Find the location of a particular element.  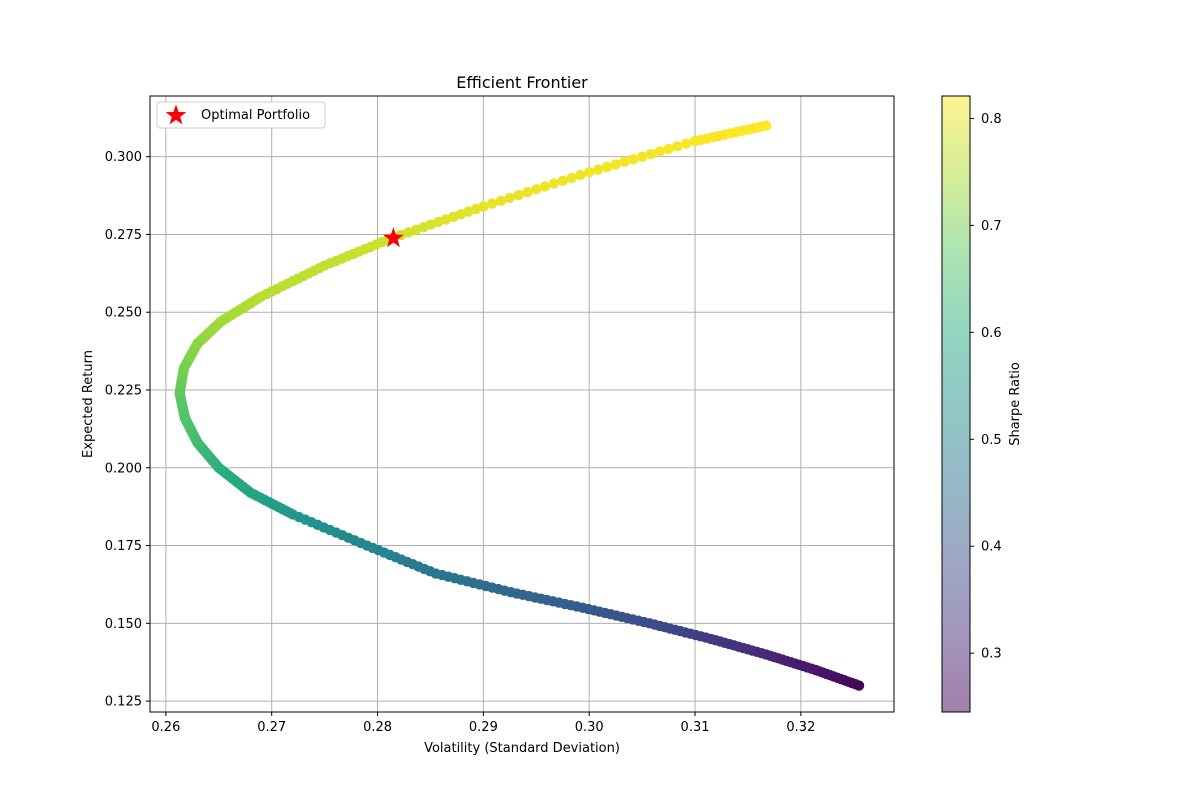

colorbar: 0.3 0.4 0.5 0.6 0.7 0.8 Sharpe Ratio is located at coordinates (982, 404).